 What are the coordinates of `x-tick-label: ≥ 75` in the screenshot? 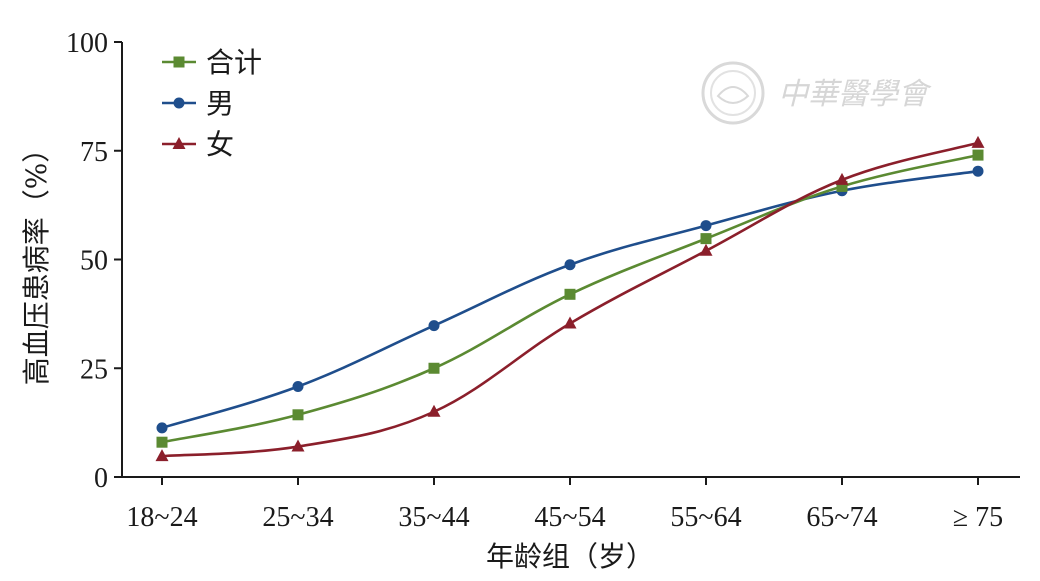 It's located at (978, 517).